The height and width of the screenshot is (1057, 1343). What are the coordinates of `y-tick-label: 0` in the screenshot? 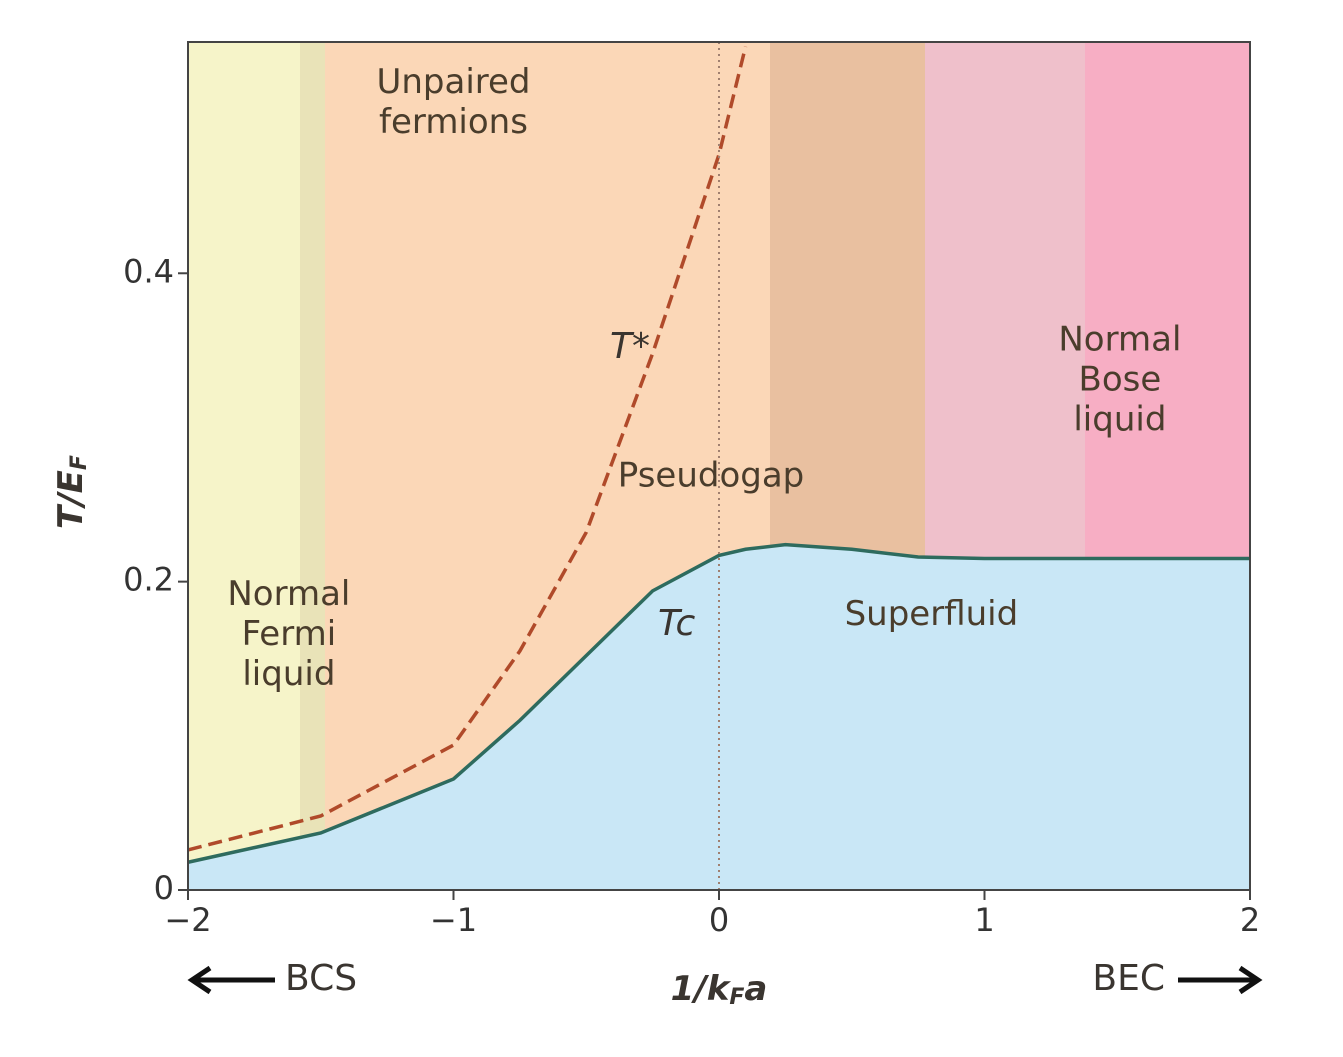 It's located at (164, 888).